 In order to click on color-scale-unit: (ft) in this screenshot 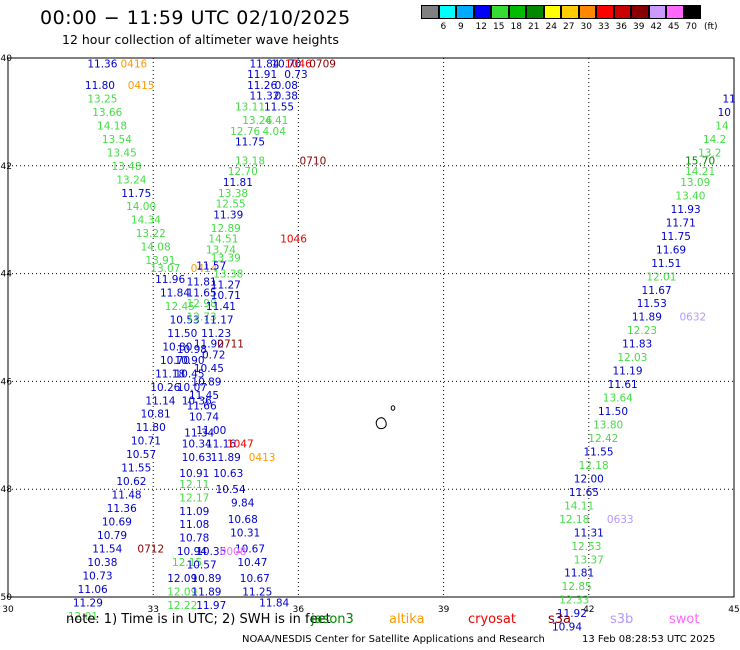, I will do `click(711, 27)`.